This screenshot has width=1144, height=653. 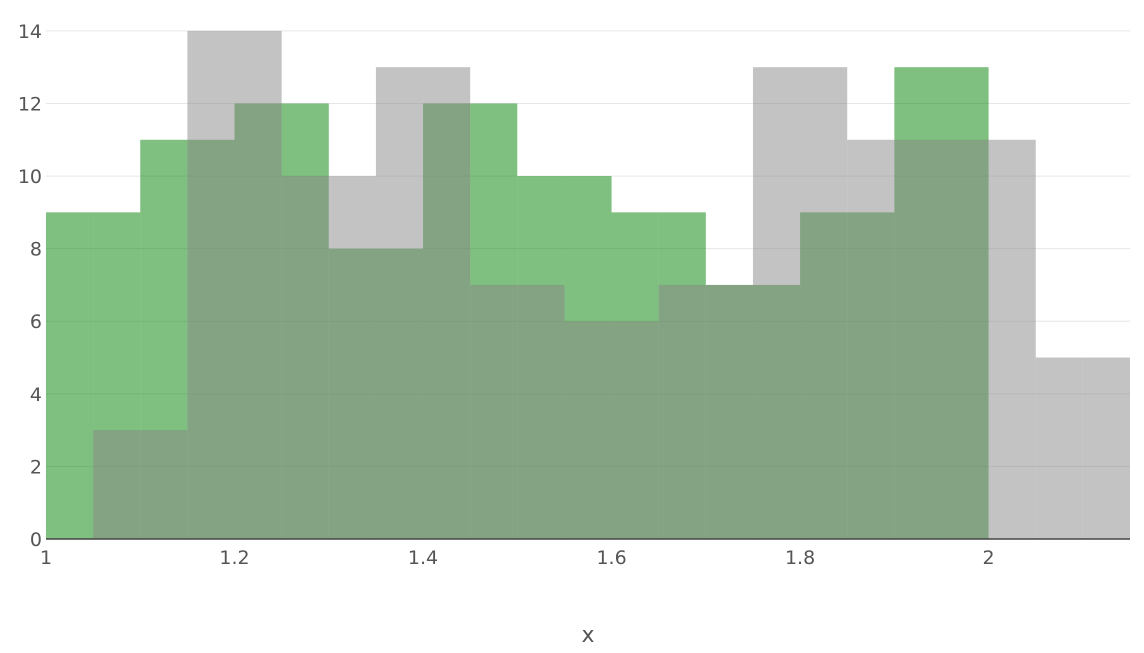 I want to click on x-axis-title: x, so click(x=587, y=635).